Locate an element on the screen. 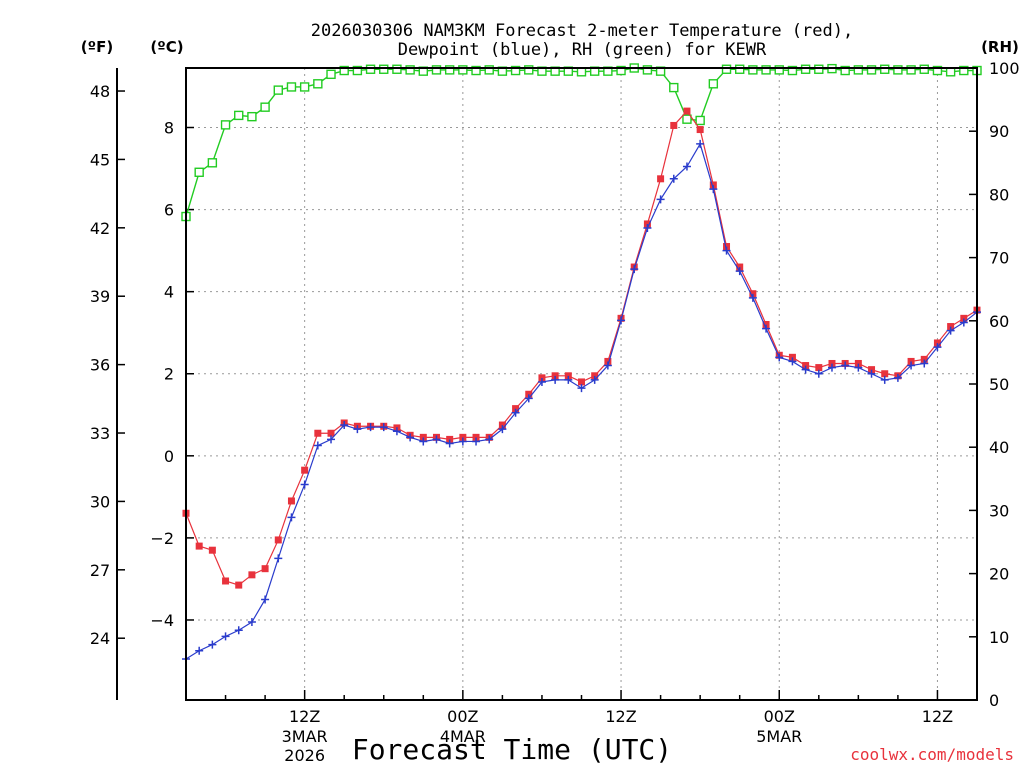 The width and height of the screenshot is (1024, 768). time-tick-label: 00Z is located at coordinates (462, 716).